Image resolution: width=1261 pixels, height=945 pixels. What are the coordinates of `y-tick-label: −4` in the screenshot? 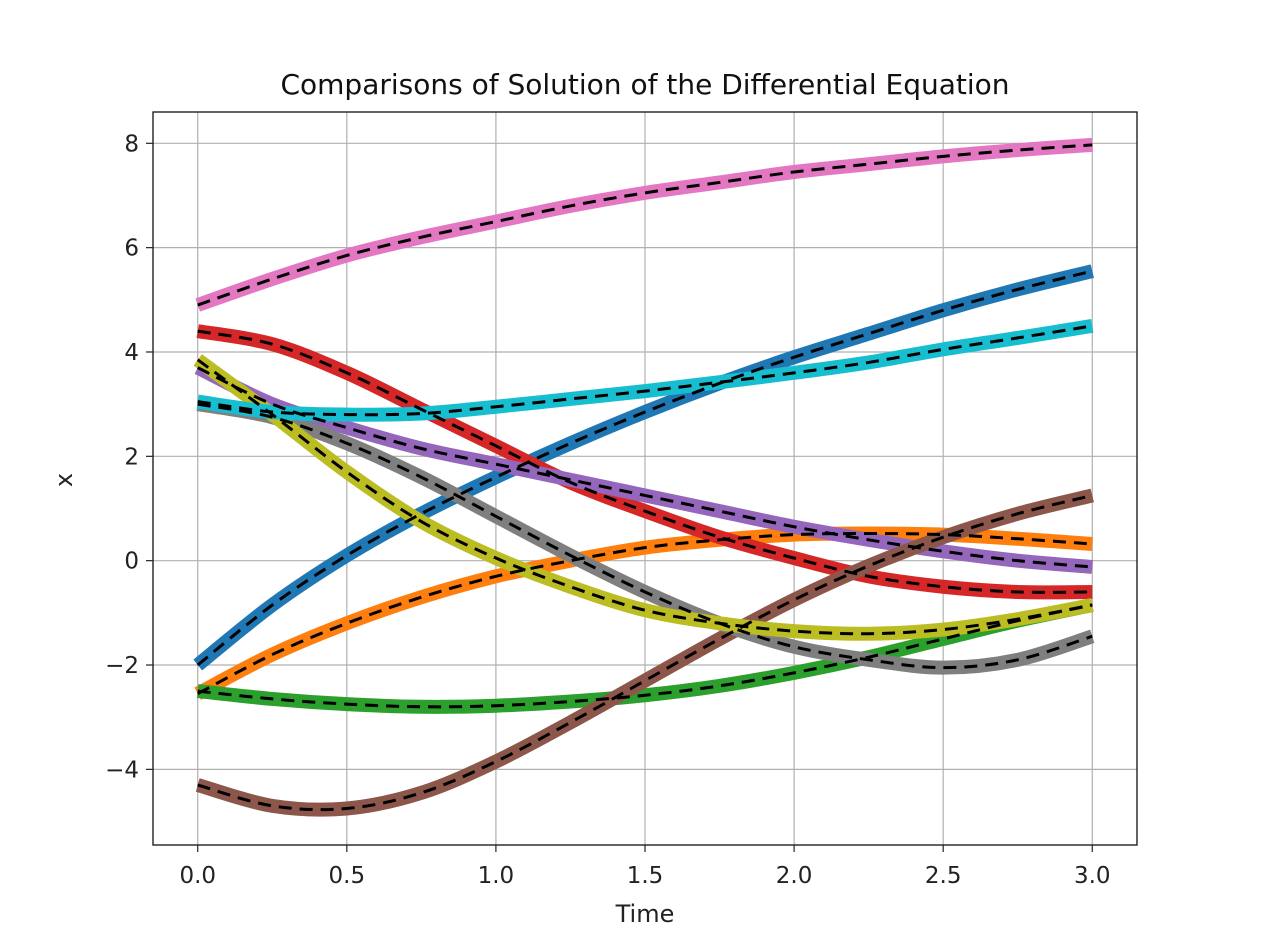 It's located at (122, 770).